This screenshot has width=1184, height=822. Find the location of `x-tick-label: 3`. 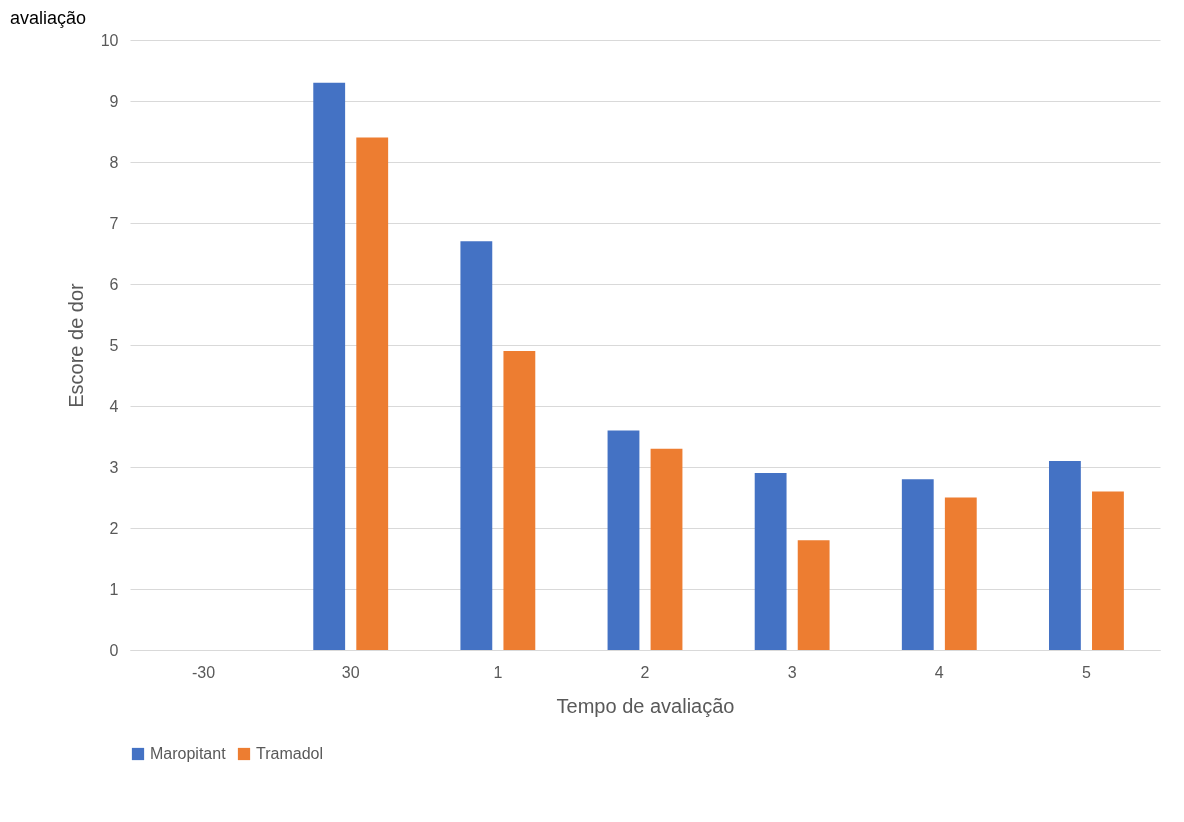

x-tick-label: 3 is located at coordinates (792, 672).